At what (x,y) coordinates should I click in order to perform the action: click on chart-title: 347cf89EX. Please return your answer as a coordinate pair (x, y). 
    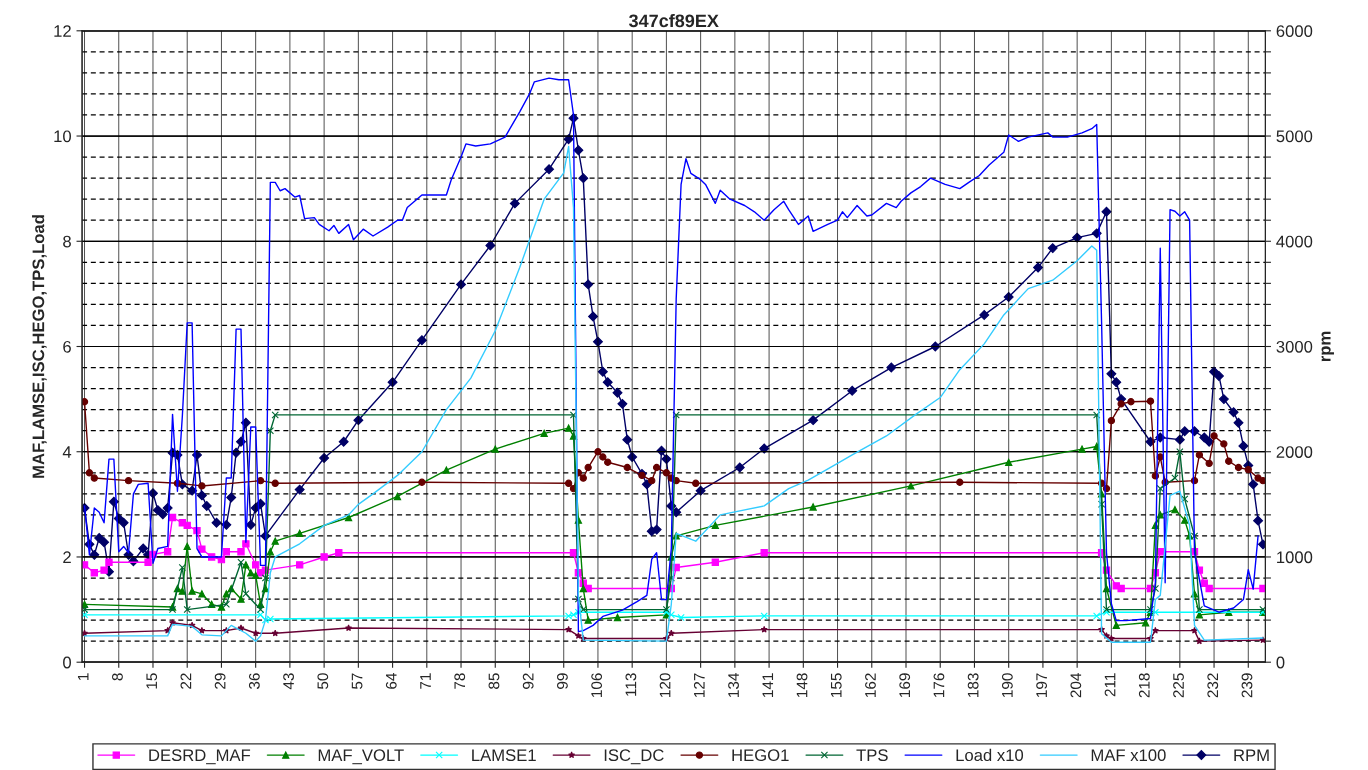
    Looking at the image, I should click on (673, 20).